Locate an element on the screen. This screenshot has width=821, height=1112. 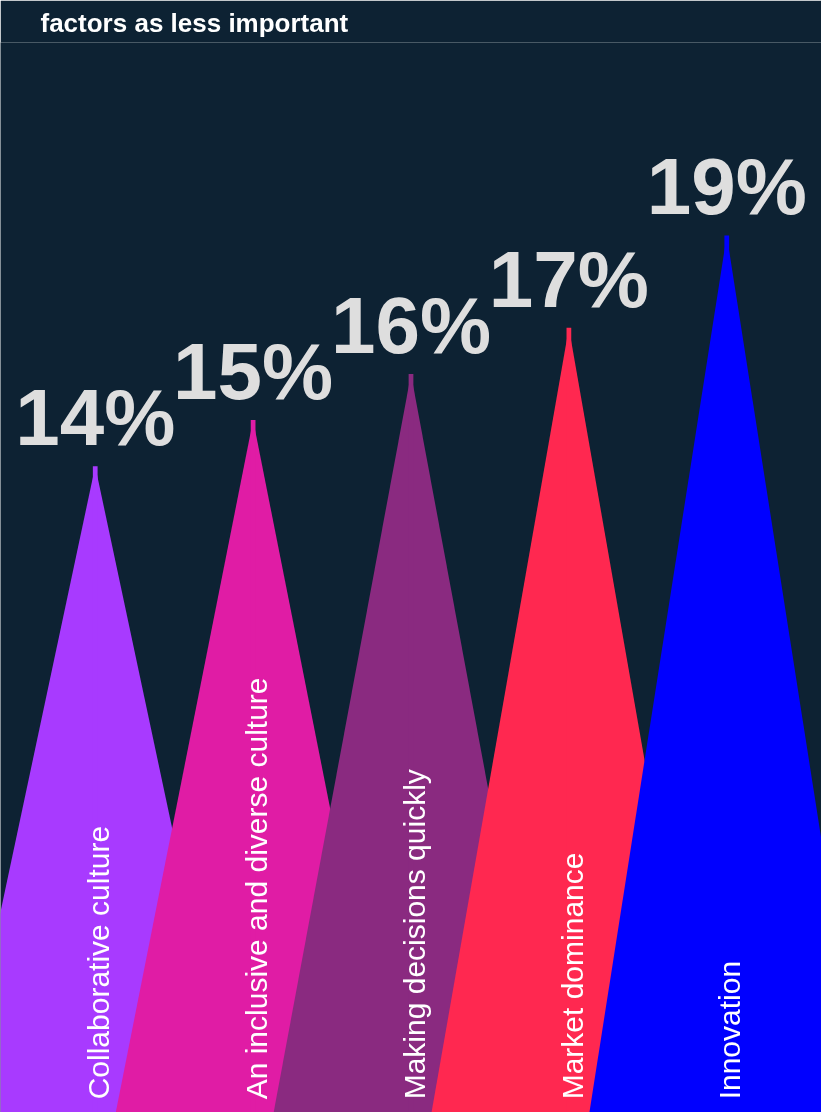
x-tick-label: Collaborative culture is located at coordinates (98, 962).